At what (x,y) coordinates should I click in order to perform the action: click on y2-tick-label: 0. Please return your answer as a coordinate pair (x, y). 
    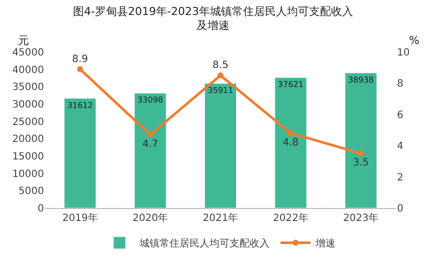
    Looking at the image, I should click on (400, 209).